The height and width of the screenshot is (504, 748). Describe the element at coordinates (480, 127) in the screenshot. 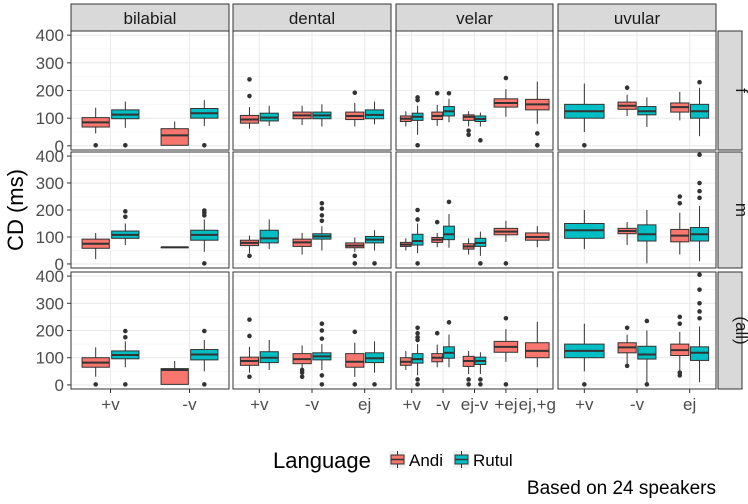

I see `box-ej-v-rutul` at that location.